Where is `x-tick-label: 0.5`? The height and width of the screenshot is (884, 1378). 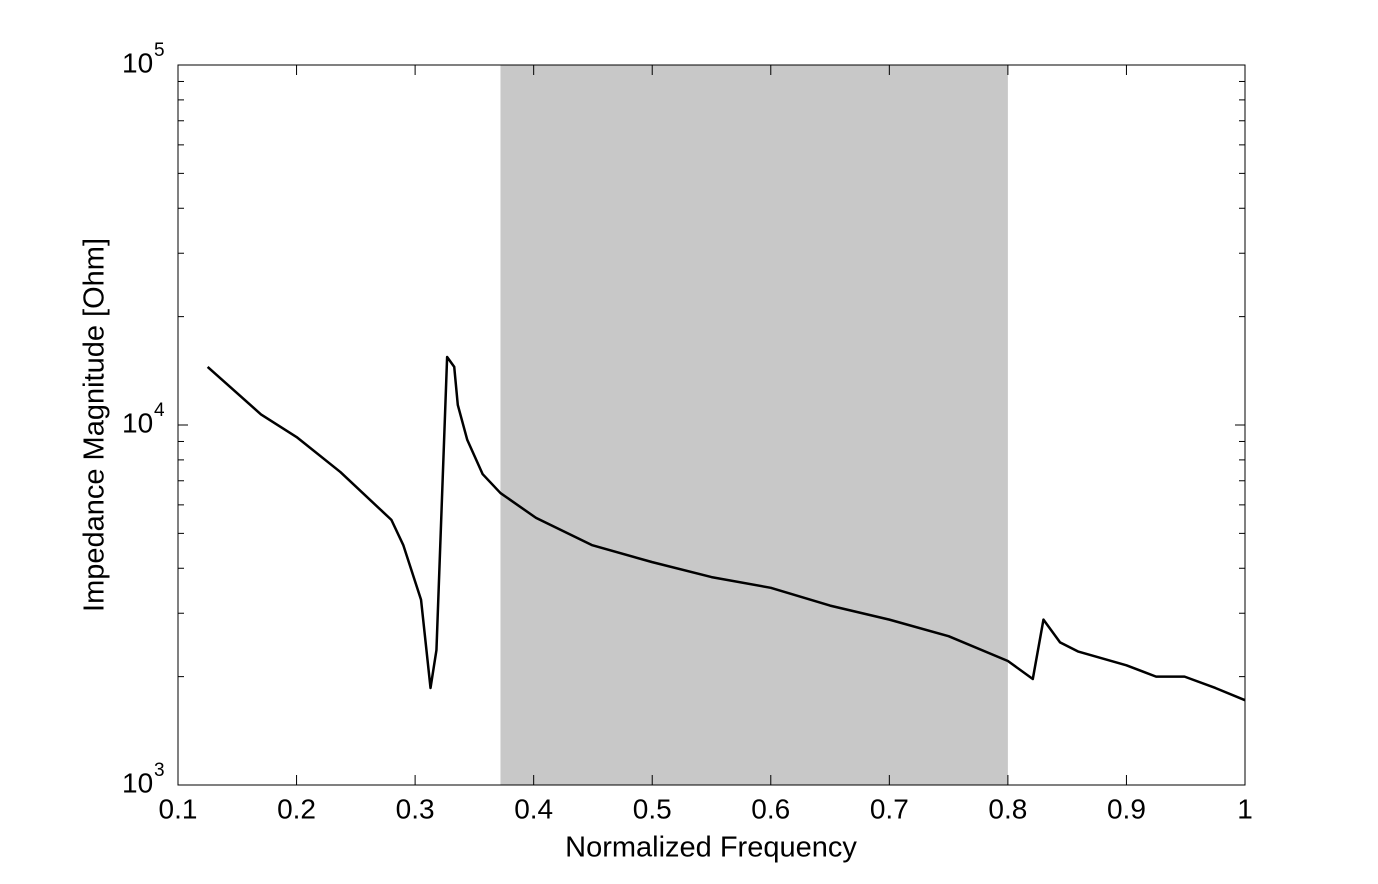 x-tick-label: 0.5 is located at coordinates (652, 808).